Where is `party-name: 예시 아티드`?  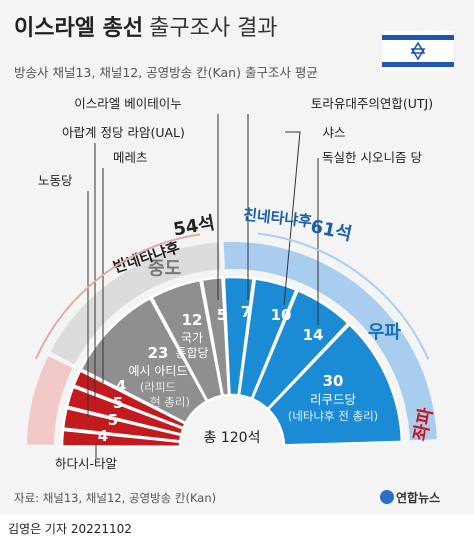
party-name: 예시 아티드 is located at coordinates (157, 371).